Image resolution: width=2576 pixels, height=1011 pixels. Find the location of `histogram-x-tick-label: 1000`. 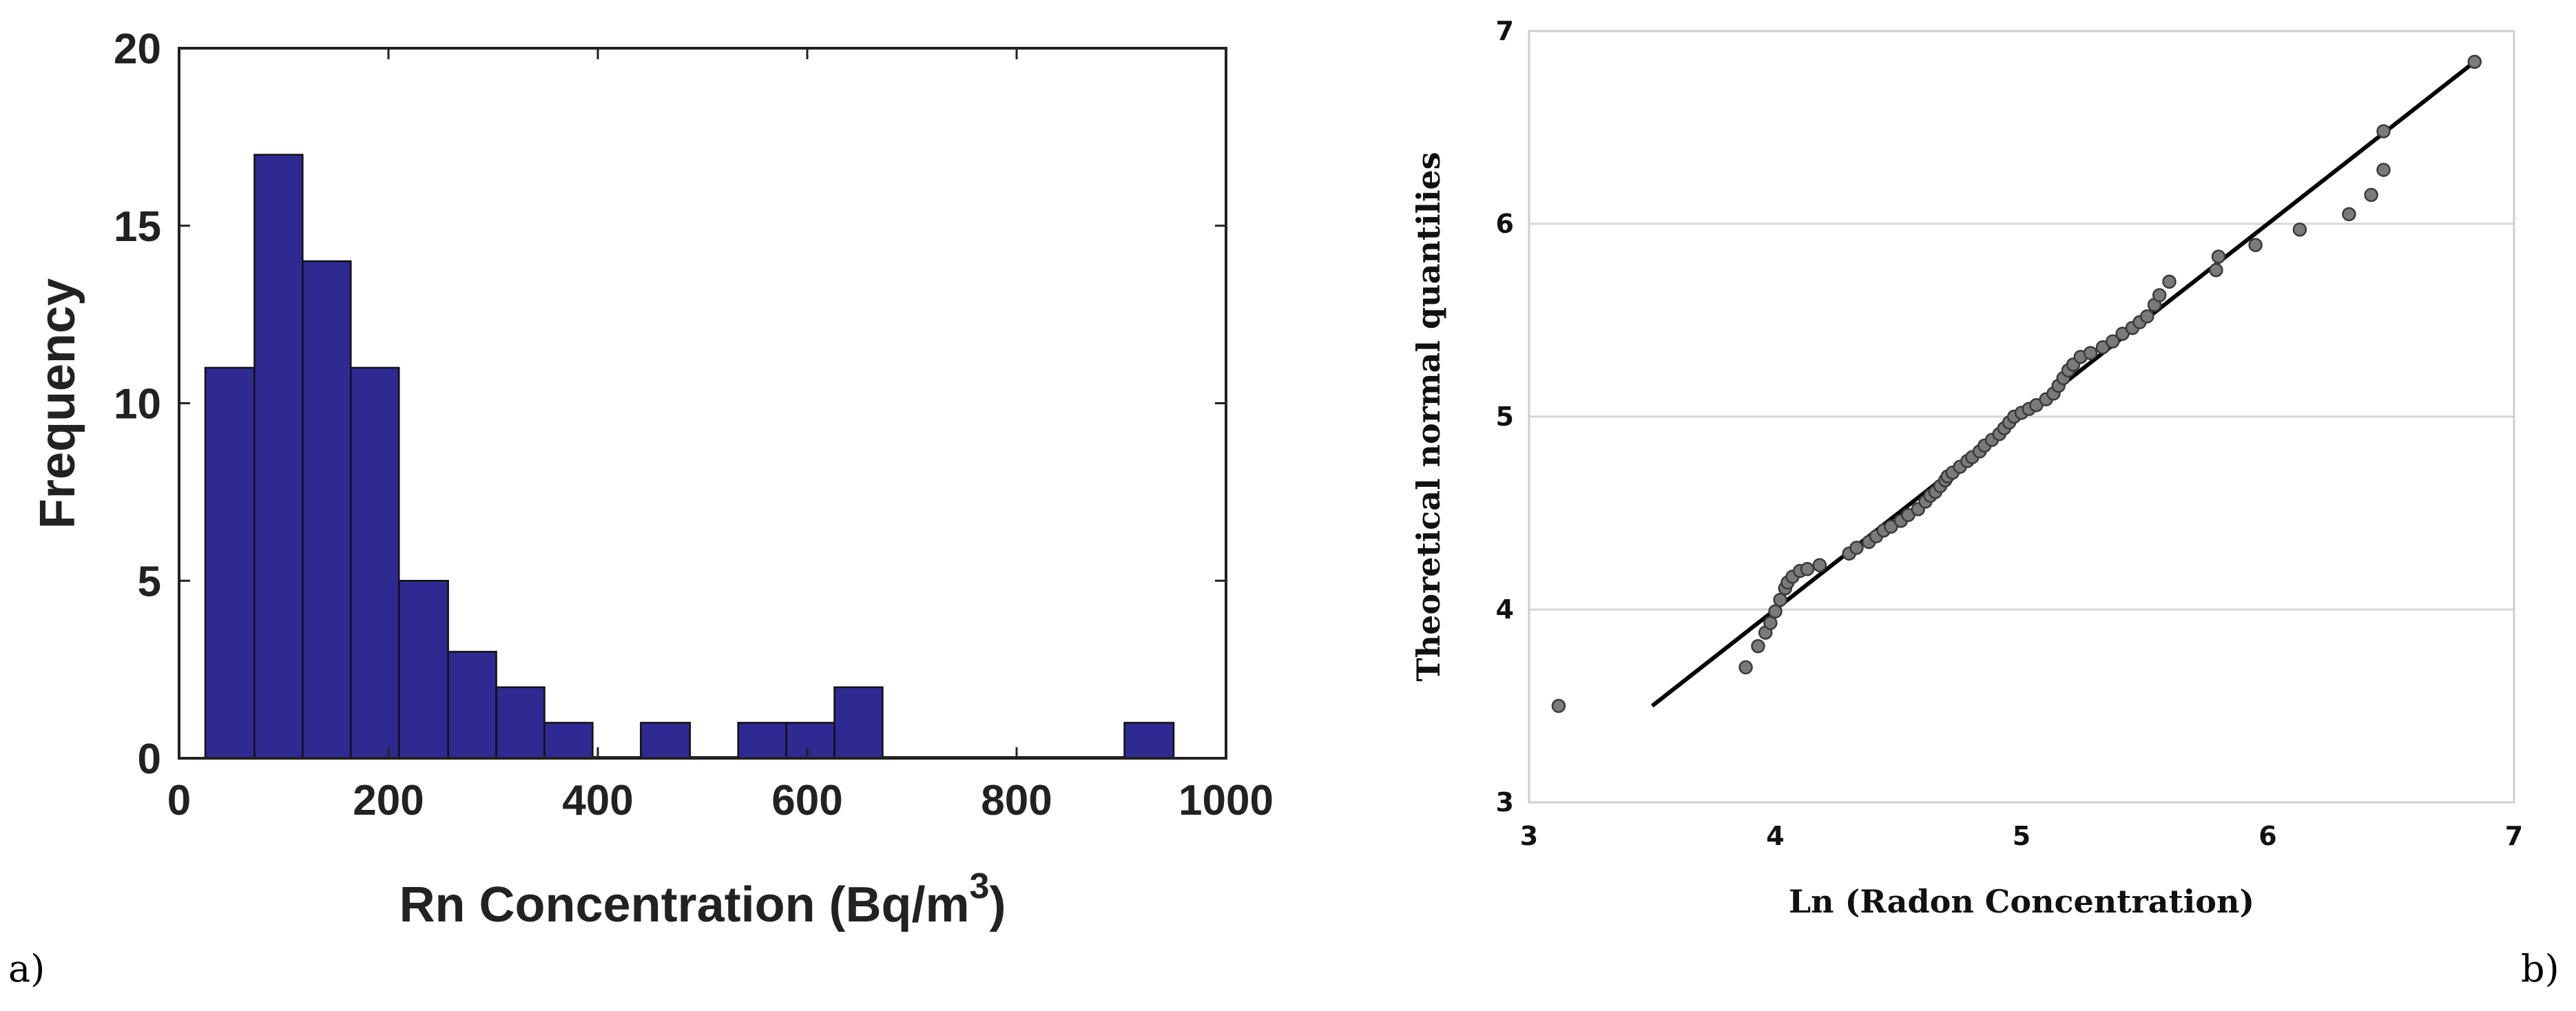

histogram-x-tick-label: 1000 is located at coordinates (1226, 800).